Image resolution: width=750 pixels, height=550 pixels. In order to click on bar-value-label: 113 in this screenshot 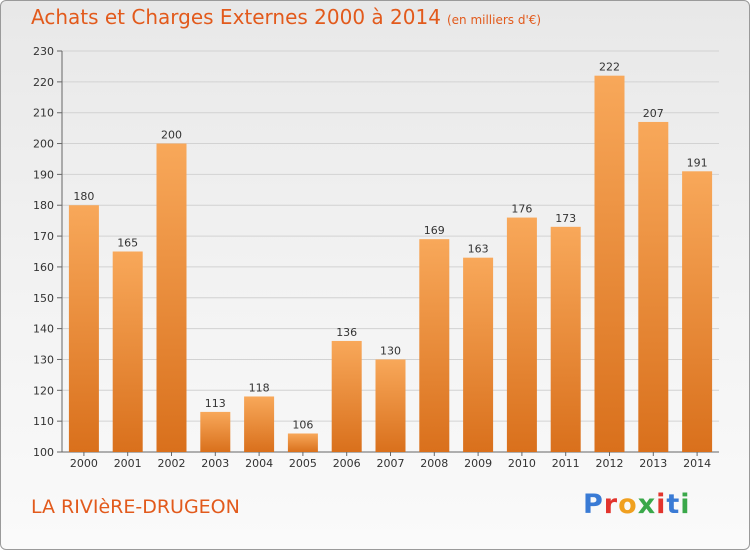, I will do `click(215, 403)`.